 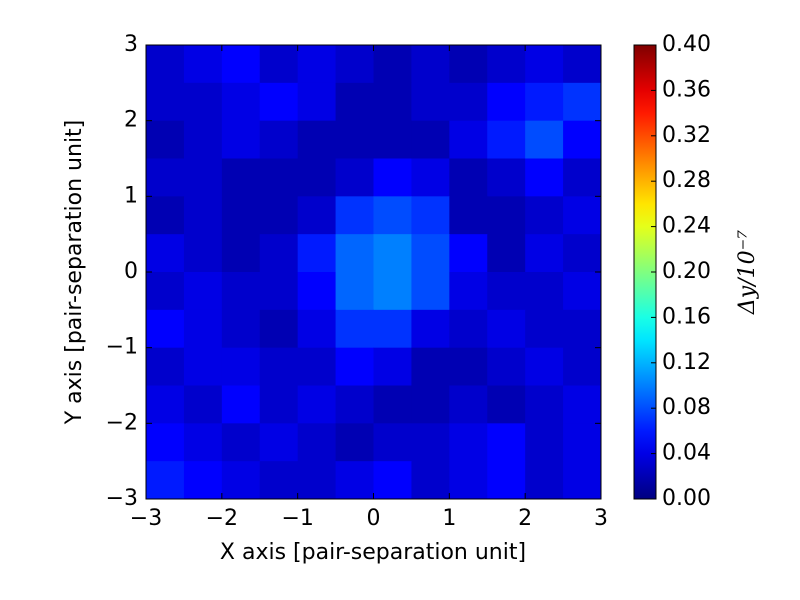 What do you see at coordinates (146, 518) in the screenshot?
I see `x-tick-label: −3` at bounding box center [146, 518].